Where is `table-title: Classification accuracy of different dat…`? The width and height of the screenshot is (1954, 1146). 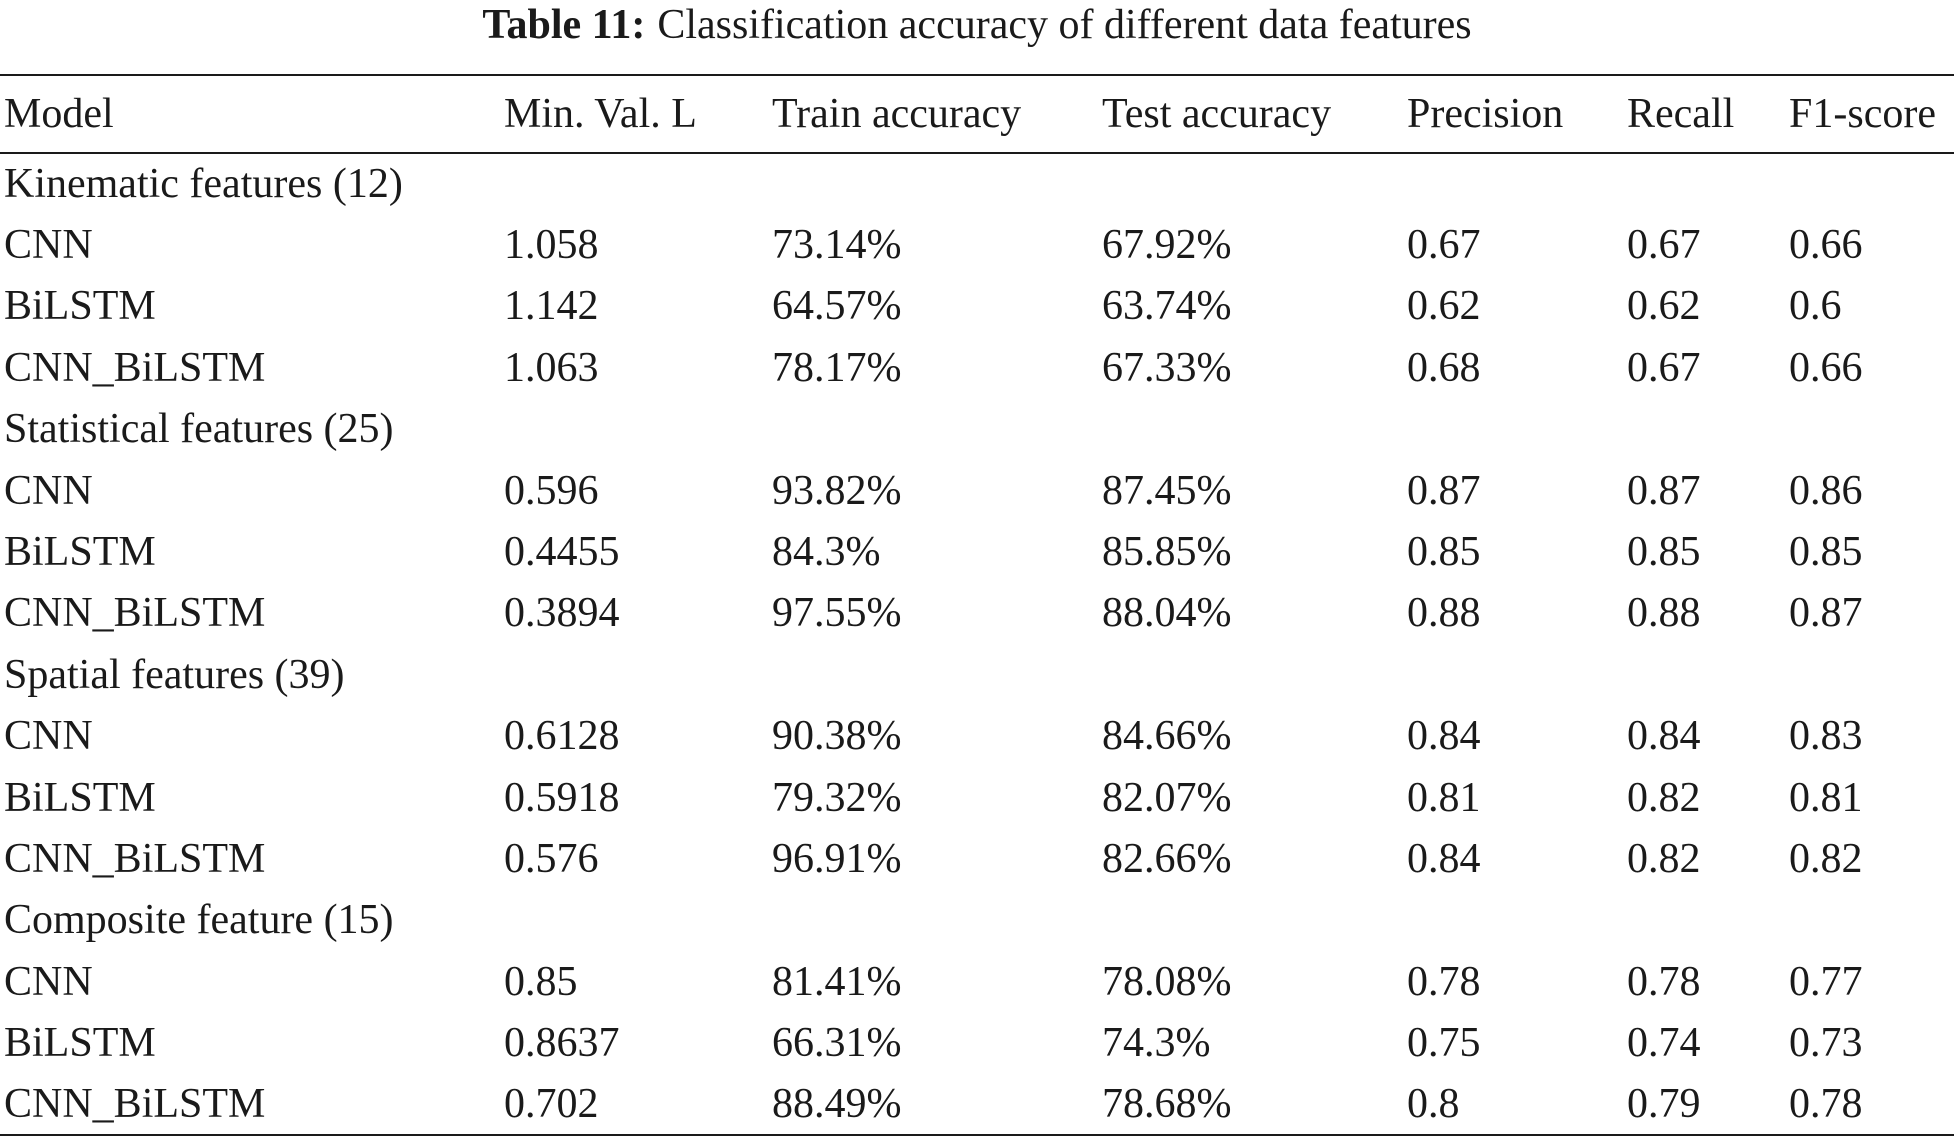 table-title: Classification accuracy of different dat… is located at coordinates (1064, 25).